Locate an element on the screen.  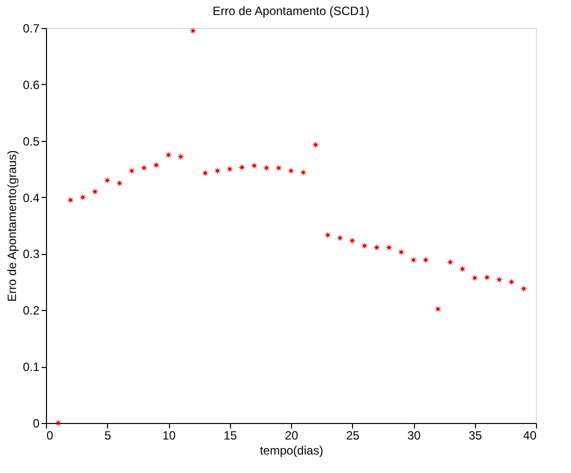
x-tick-label: 20 is located at coordinates (291, 435).